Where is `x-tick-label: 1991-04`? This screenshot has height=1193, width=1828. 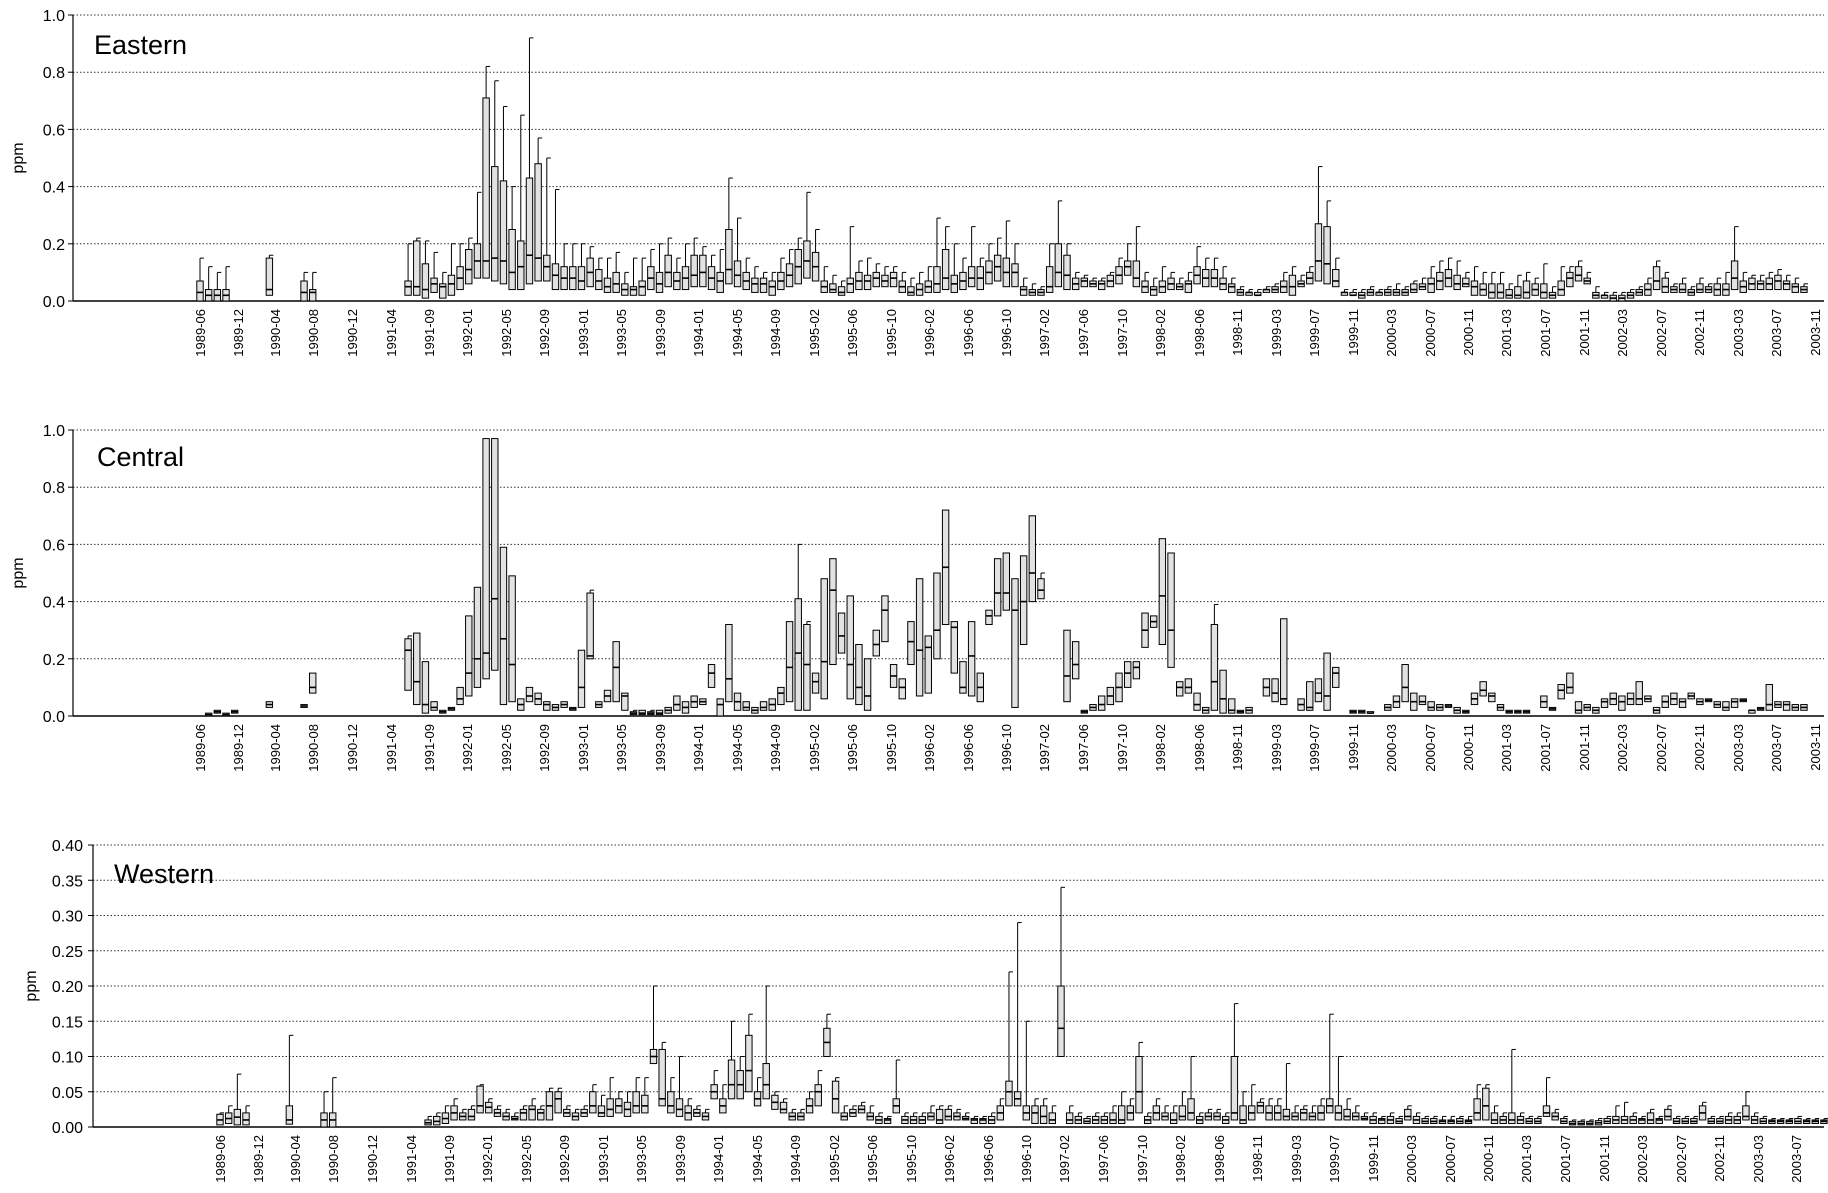
x-tick-label: 1991-04 is located at coordinates (411, 1159).